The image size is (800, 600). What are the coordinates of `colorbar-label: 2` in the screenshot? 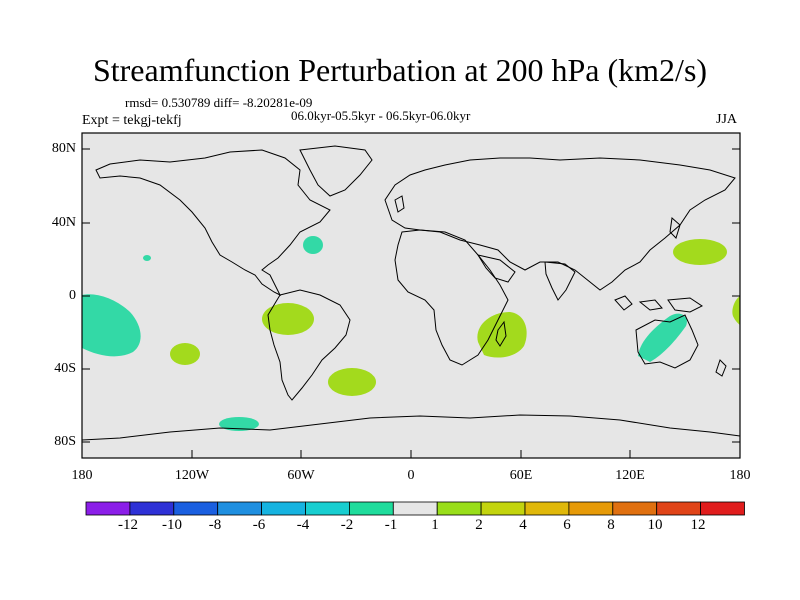 It's located at (479, 525).